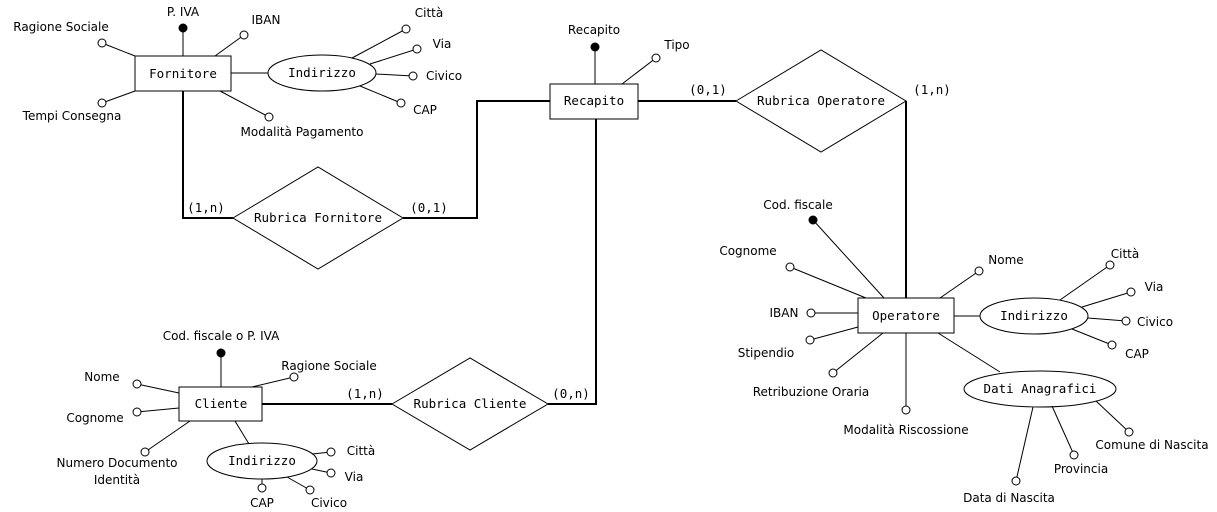 This screenshot has height=512, width=1217. What do you see at coordinates (72, 116) in the screenshot?
I see `attr-tempi-consegna: Tempi Consegna` at bounding box center [72, 116].